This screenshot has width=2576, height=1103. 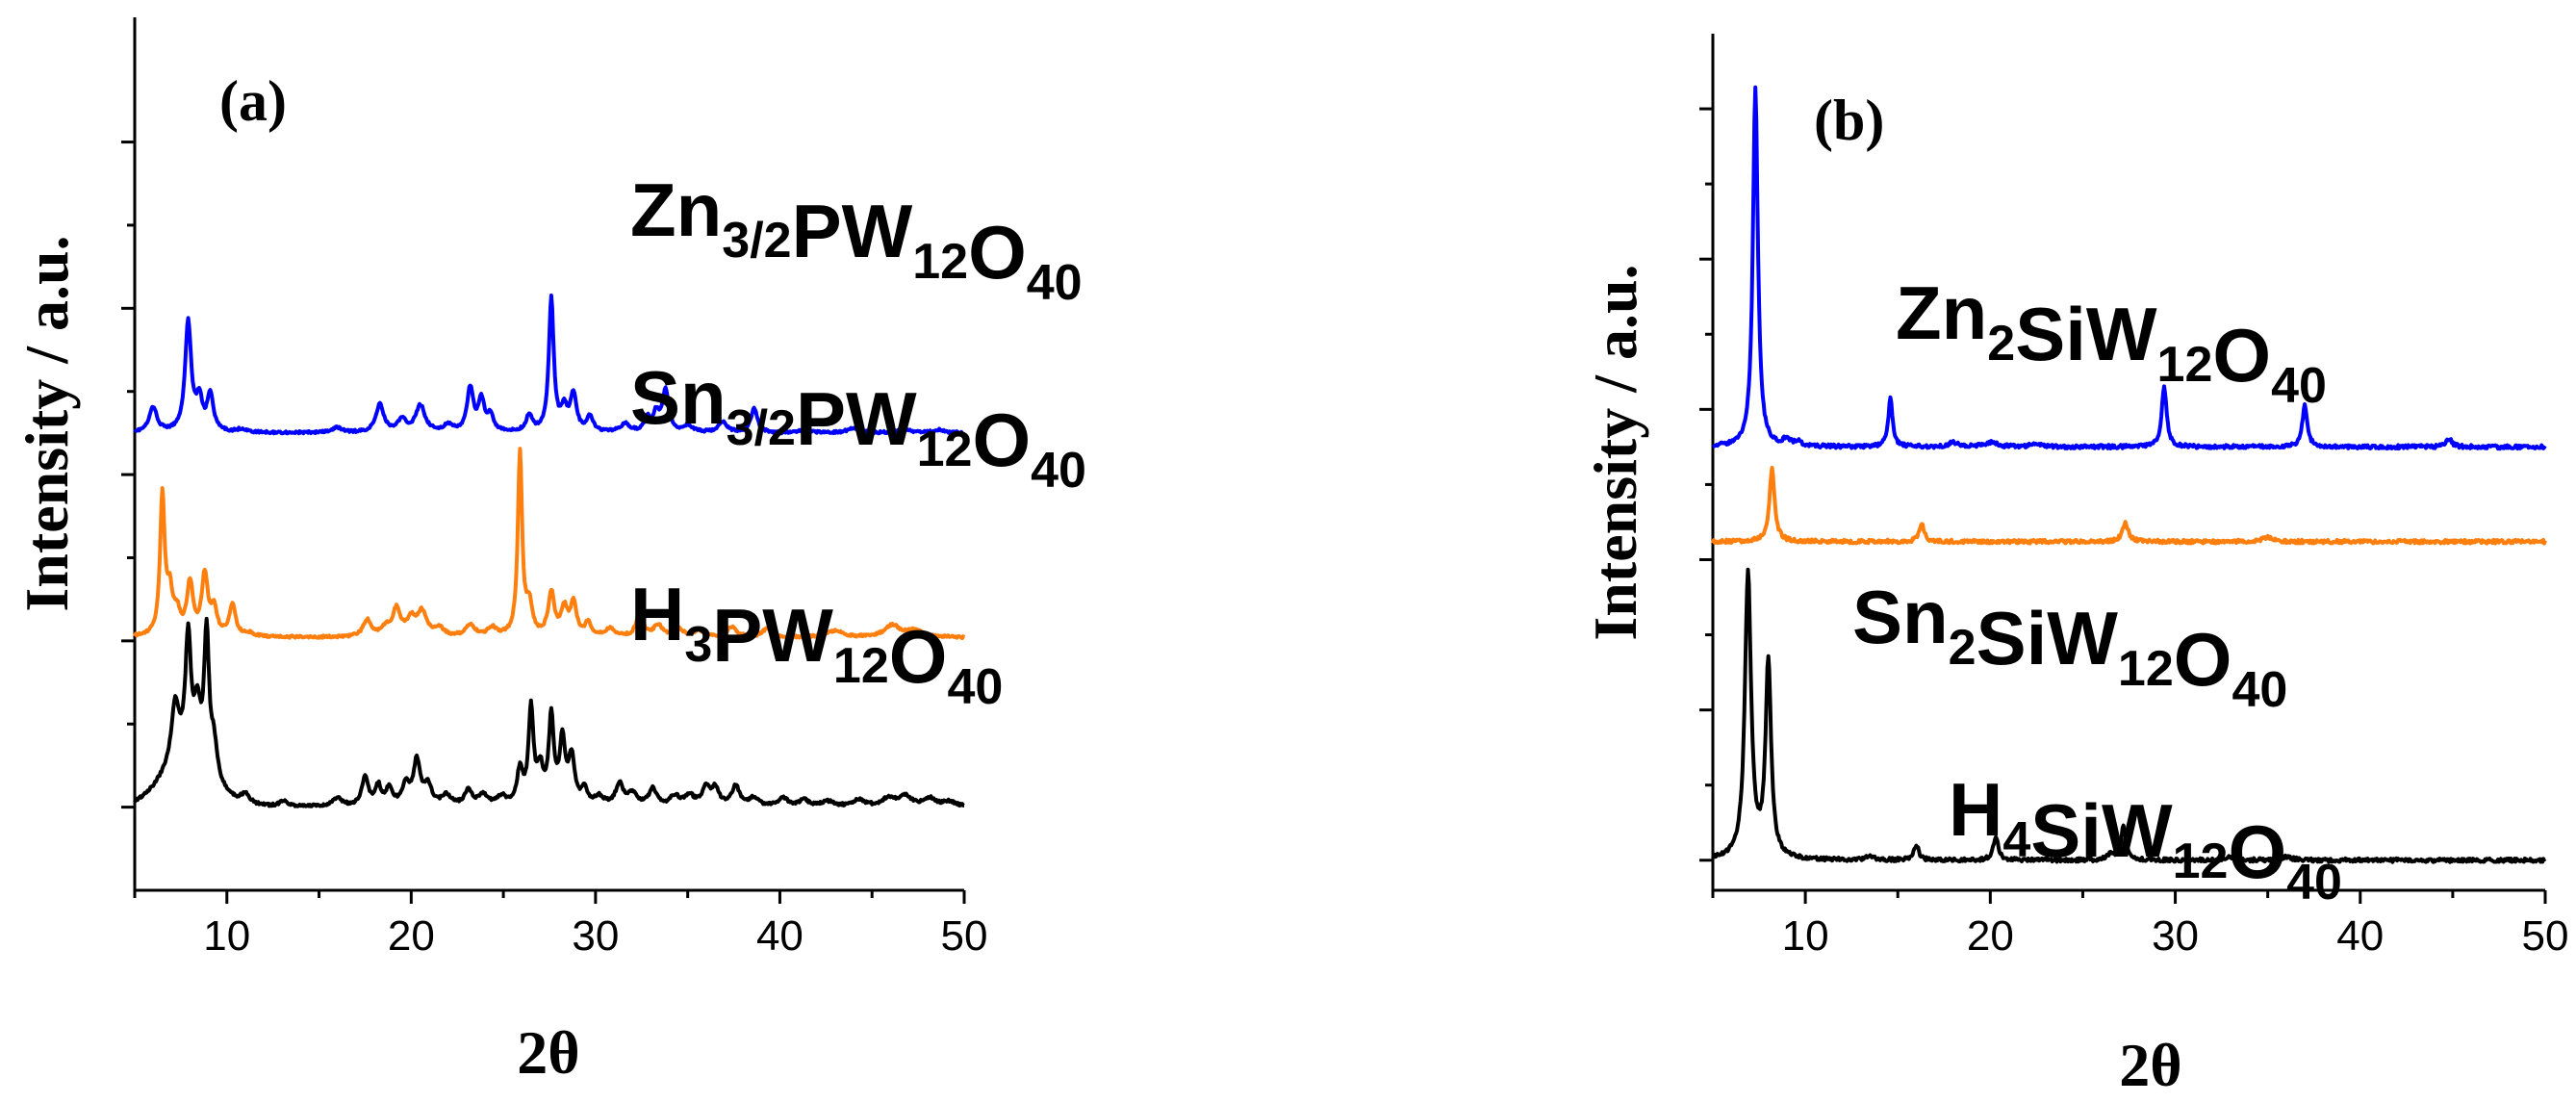 What do you see at coordinates (698, 645) in the screenshot?
I see `series-label-subscript: 3` at bounding box center [698, 645].